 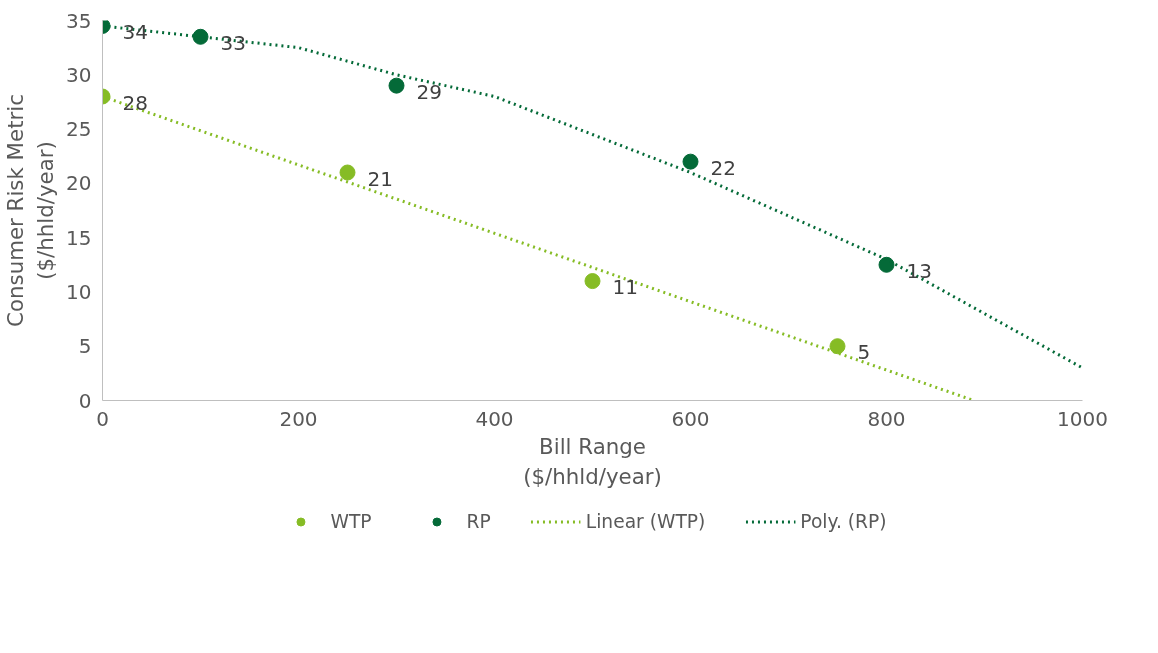 What do you see at coordinates (79, 291) in the screenshot?
I see `y-tick-label: 10` at bounding box center [79, 291].